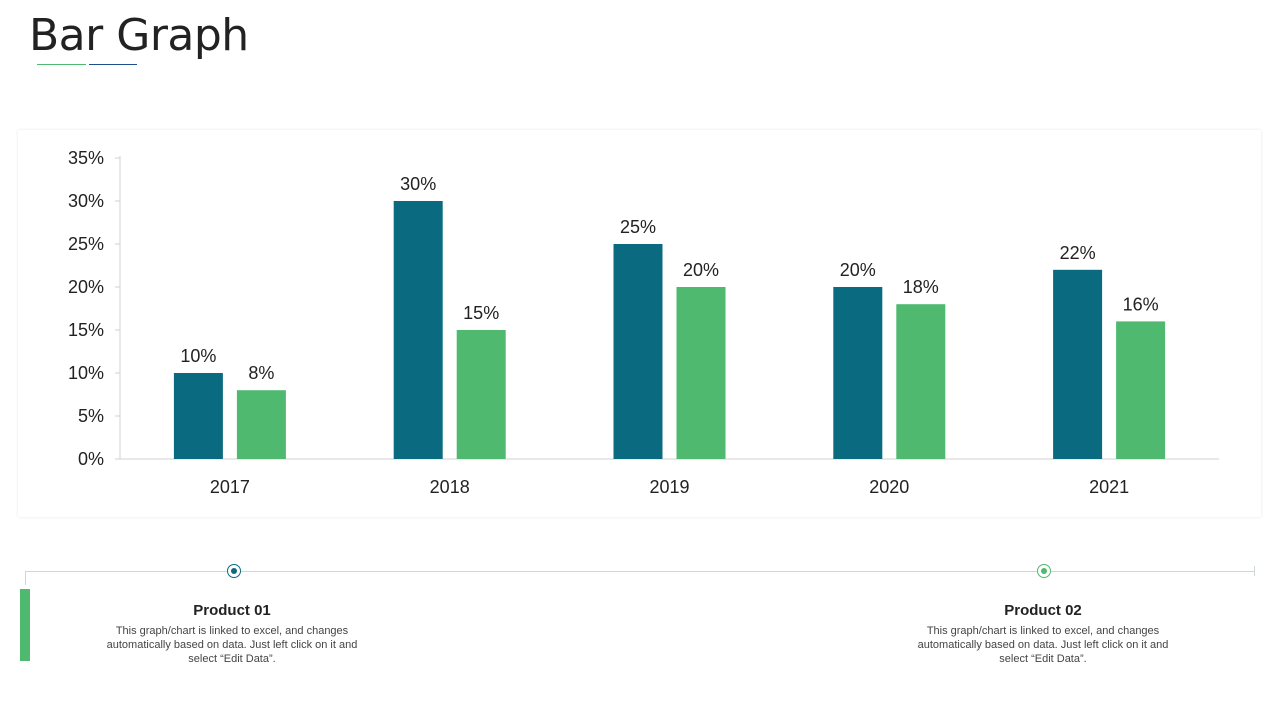 This screenshot has width=1280, height=720. Describe the element at coordinates (669, 487) in the screenshot. I see `x-tick-label: 2019` at that location.